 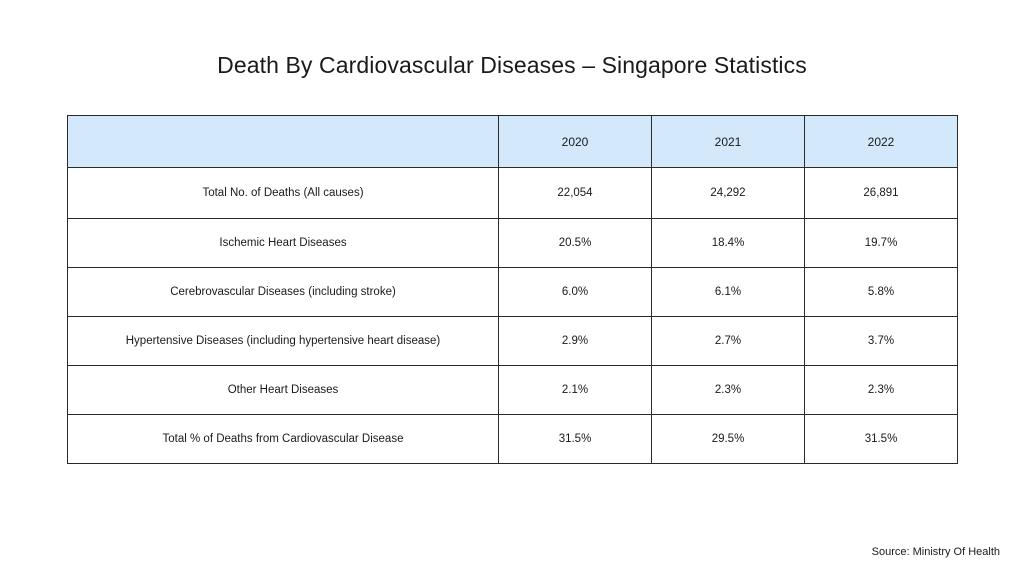 What do you see at coordinates (881, 341) in the screenshot?
I see `table-cell: 3.7%` at bounding box center [881, 341].